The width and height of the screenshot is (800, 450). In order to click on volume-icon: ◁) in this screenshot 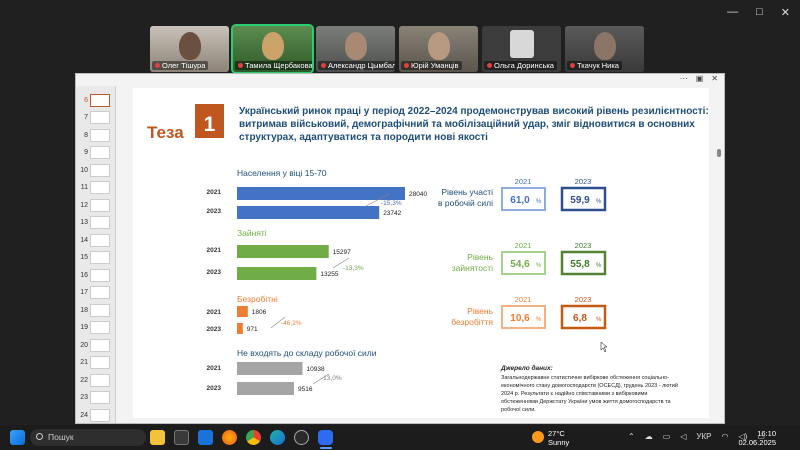, I will do `click(743, 436)`.